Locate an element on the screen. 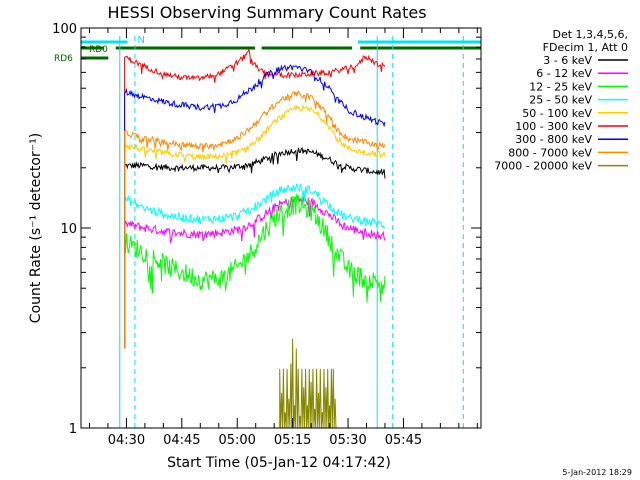 The width and height of the screenshot is (640, 480). y-tick-label: 100 is located at coordinates (64, 29).